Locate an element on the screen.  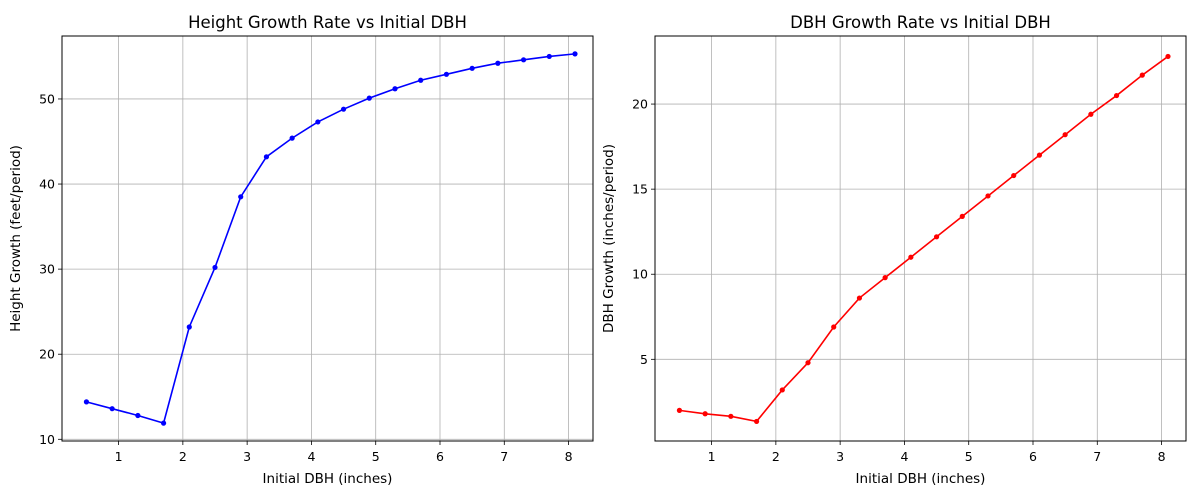
y-tick-label: 40 is located at coordinates (47, 184).